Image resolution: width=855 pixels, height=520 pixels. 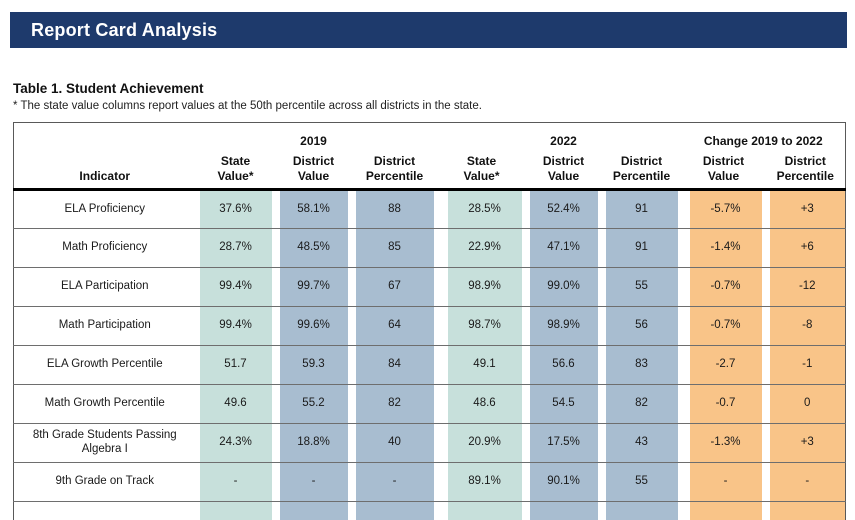 I want to click on group-header-change: Change 2019 to 2022, so click(x=763, y=140).